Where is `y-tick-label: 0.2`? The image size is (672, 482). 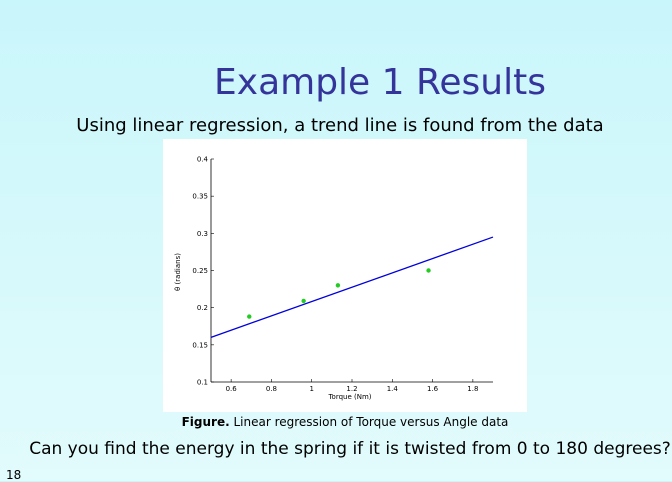 y-tick-label: 0.2 is located at coordinates (202, 308).